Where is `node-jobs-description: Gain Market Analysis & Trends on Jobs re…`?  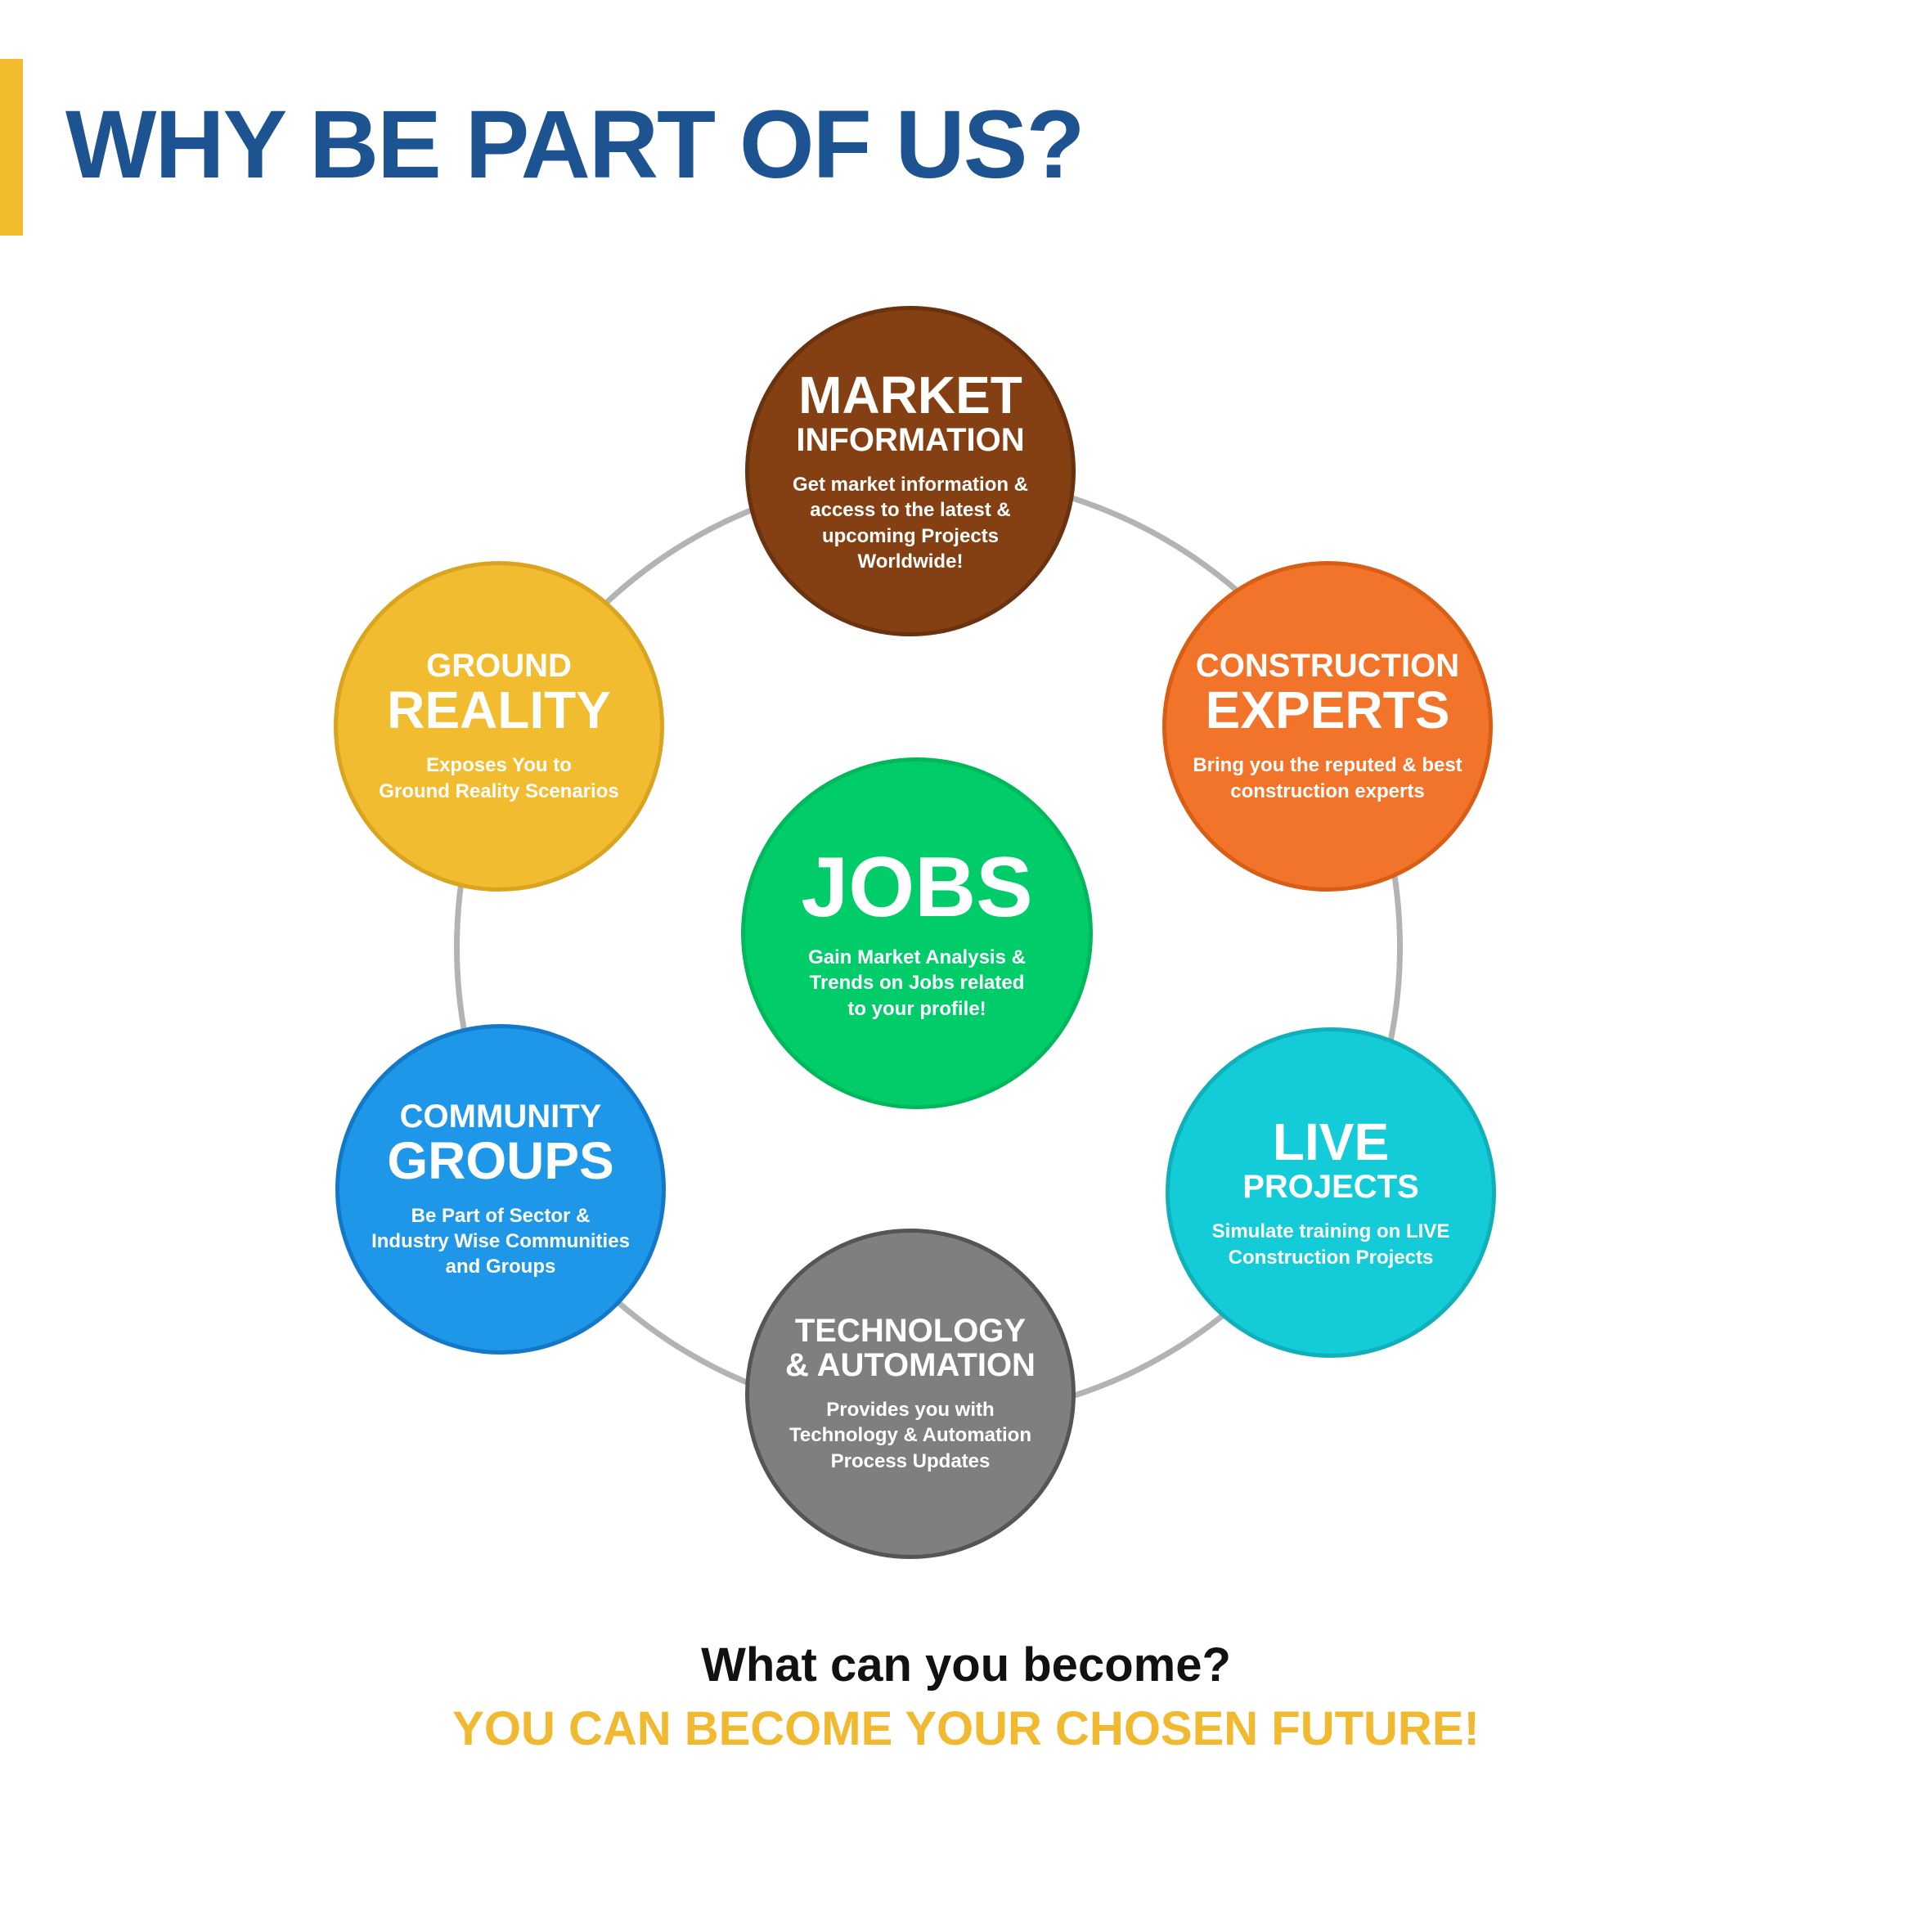 node-jobs-description: Gain Market Analysis & Trends on Jobs re… is located at coordinates (917, 983).